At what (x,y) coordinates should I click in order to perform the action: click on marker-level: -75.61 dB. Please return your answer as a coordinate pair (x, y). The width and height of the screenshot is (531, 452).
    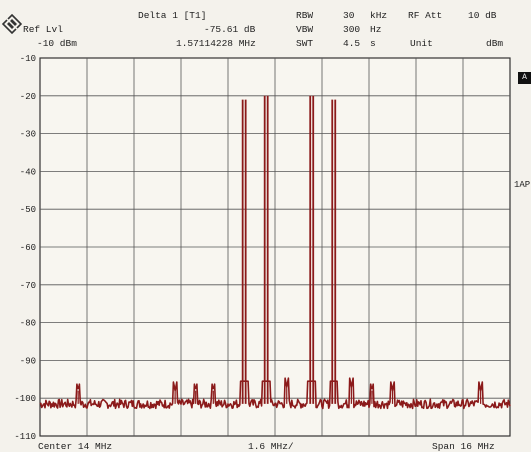
    Looking at the image, I should click on (230, 29).